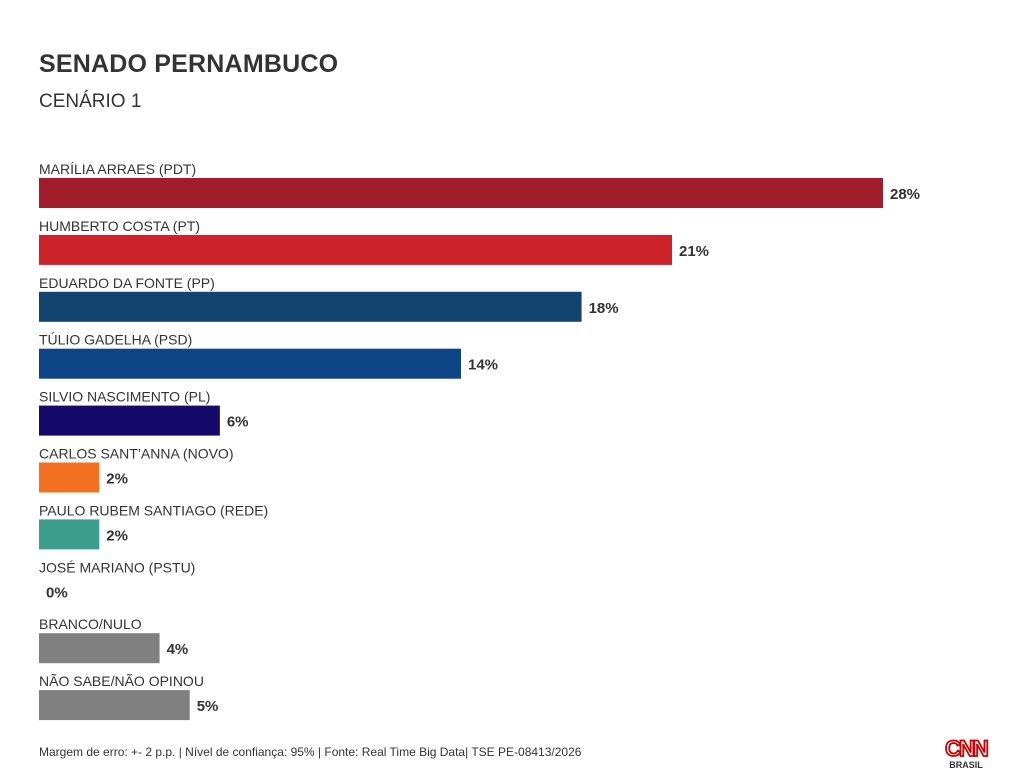  What do you see at coordinates (189, 64) in the screenshot?
I see `chart-title: SENADO PERNAMBUCO` at bounding box center [189, 64].